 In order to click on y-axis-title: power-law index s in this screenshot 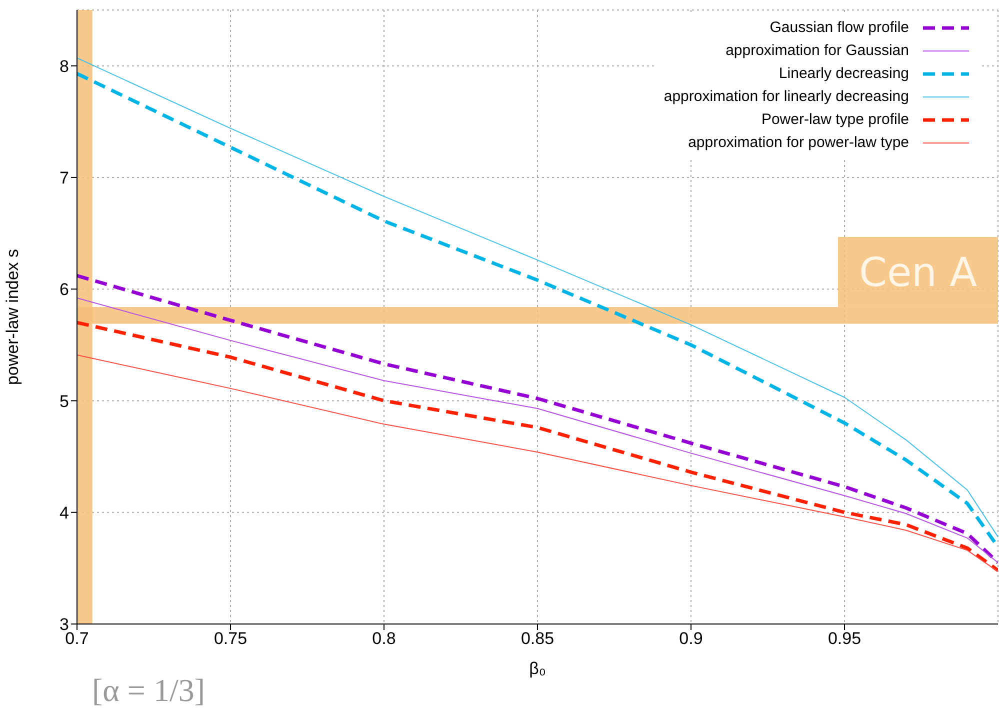, I will do `click(12, 317)`.